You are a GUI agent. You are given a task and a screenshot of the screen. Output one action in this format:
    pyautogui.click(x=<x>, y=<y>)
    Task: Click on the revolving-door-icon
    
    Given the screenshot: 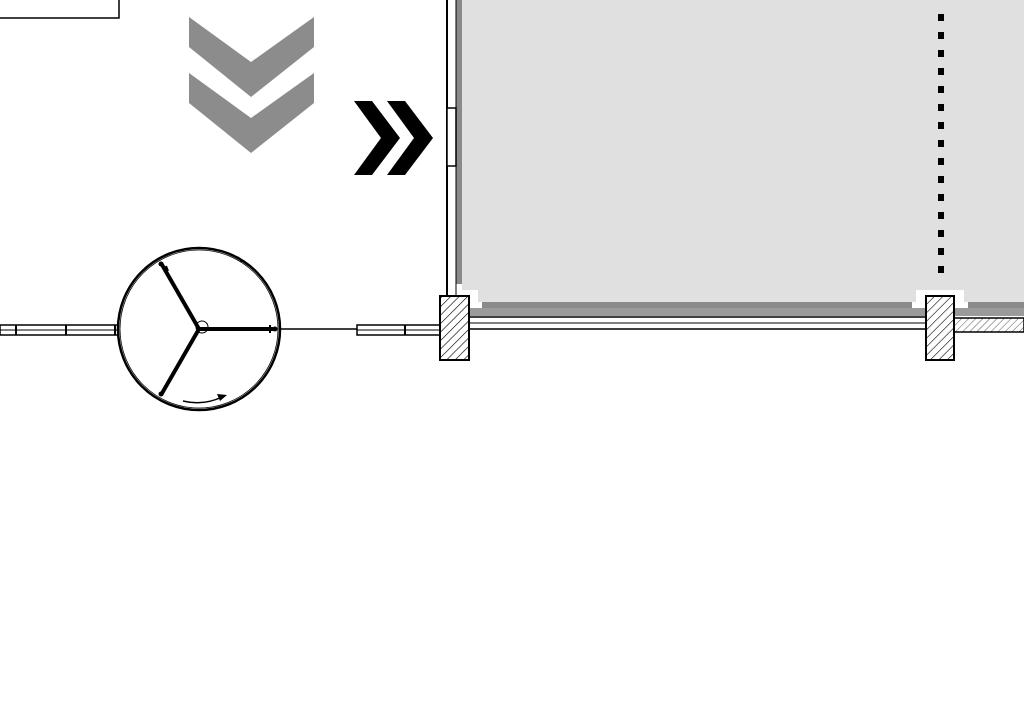 What is the action you would take?
    pyautogui.click(x=199, y=329)
    